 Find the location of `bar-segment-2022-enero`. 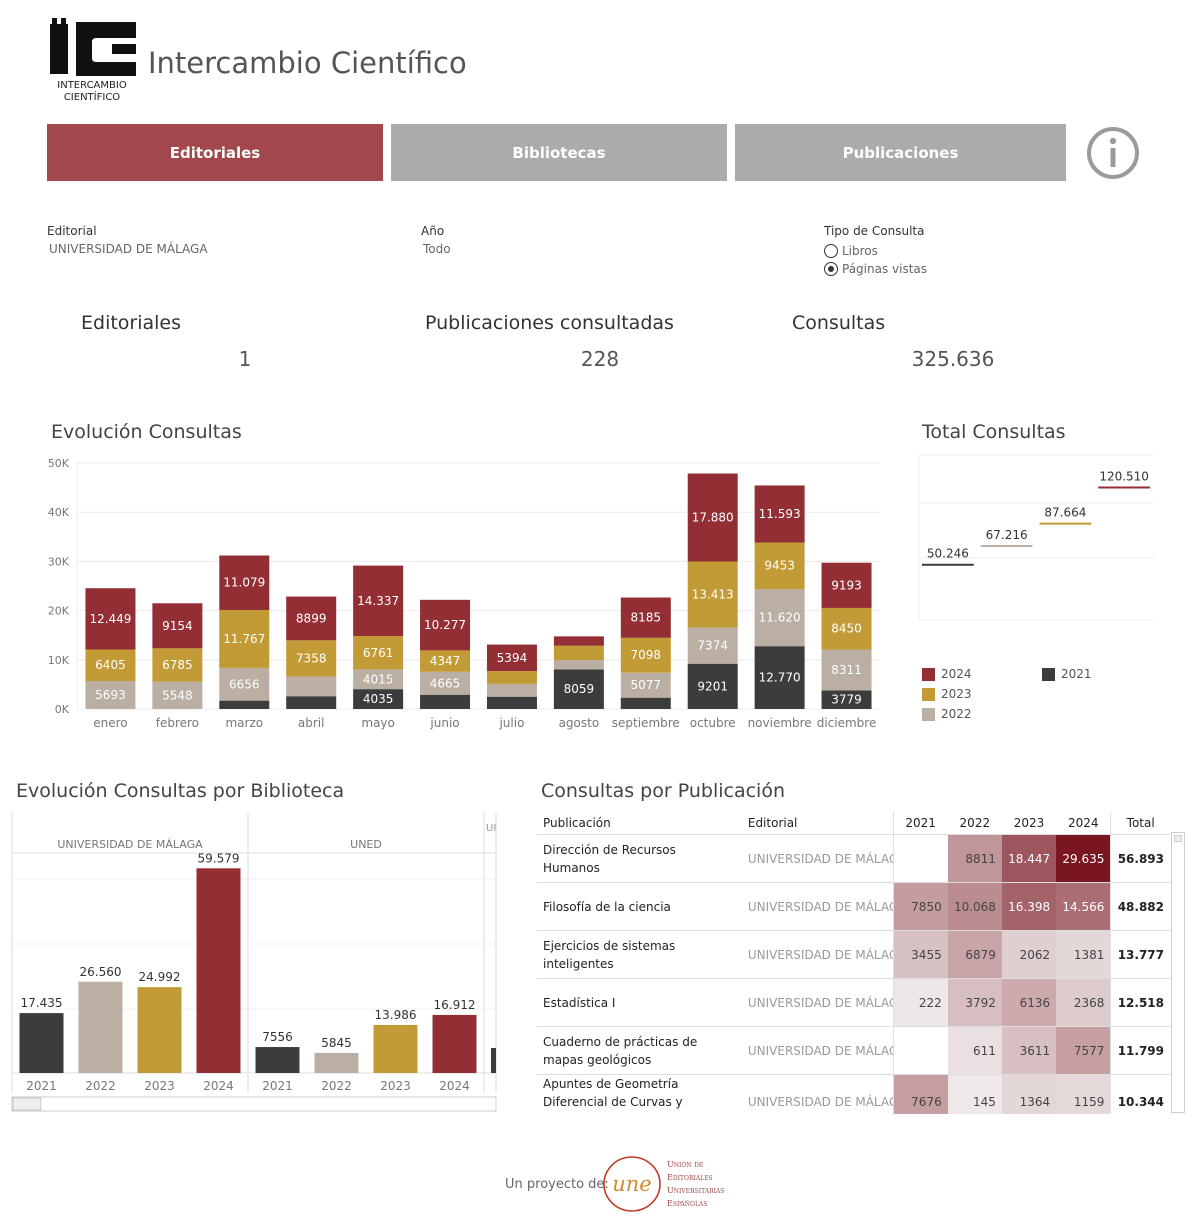

bar-segment-2022-enero is located at coordinates (110, 694).